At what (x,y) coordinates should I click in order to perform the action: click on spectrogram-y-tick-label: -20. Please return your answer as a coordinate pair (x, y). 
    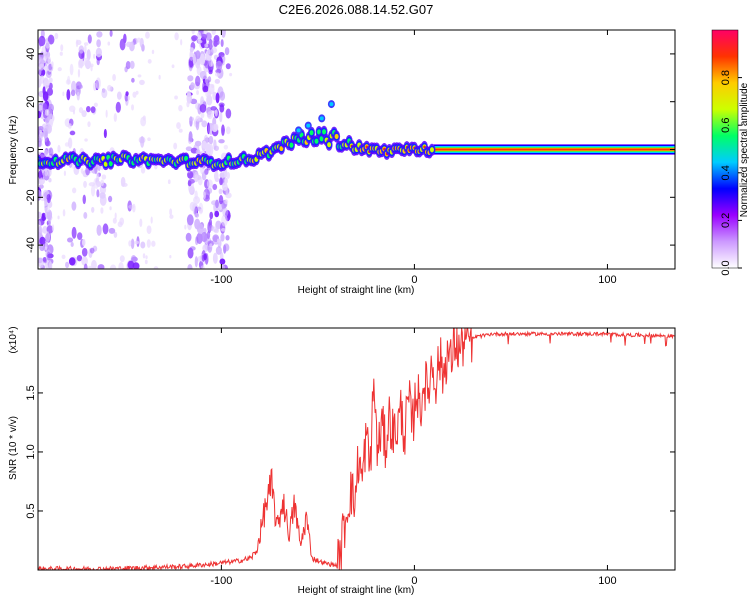
    Looking at the image, I should click on (31, 197).